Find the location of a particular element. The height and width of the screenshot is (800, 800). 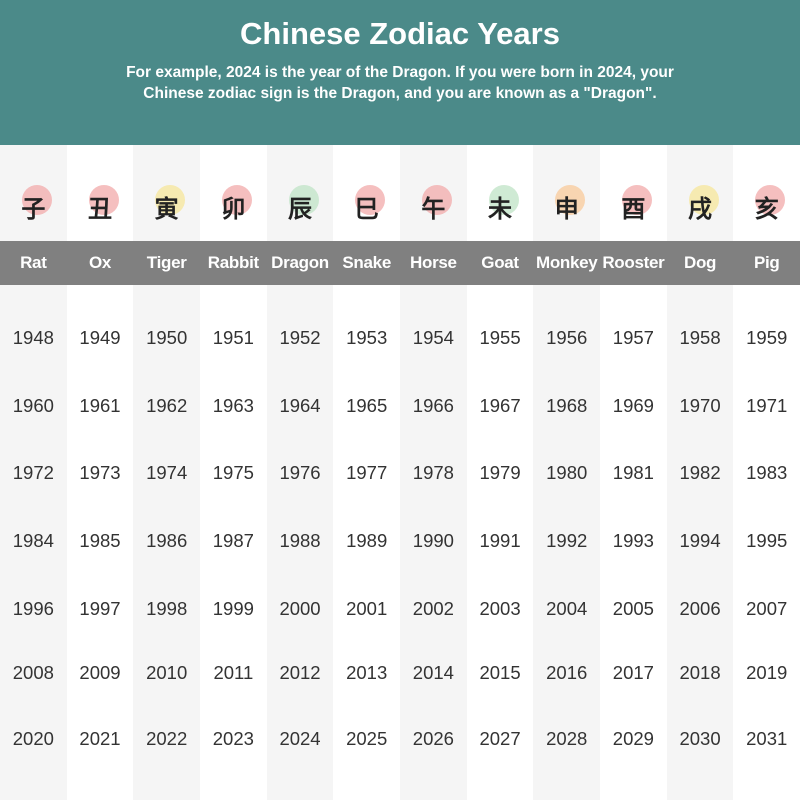

animal-name: Ox is located at coordinates (100, 262).